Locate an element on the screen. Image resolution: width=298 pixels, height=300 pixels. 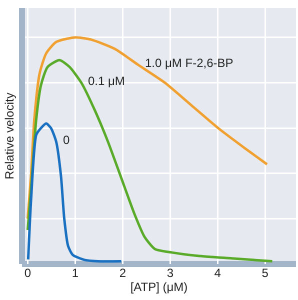
series-label: 0 is located at coordinates (66, 140).